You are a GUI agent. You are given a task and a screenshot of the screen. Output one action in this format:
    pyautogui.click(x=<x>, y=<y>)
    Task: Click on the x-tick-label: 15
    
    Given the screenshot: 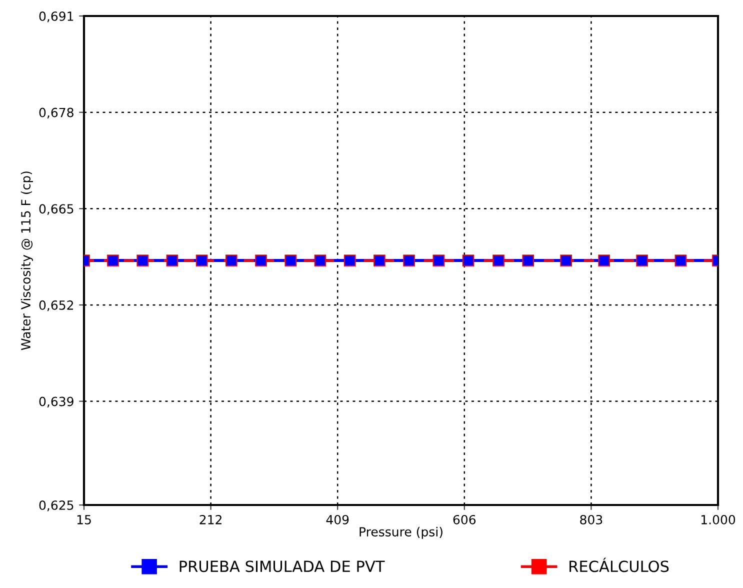 What is the action you would take?
    pyautogui.click(x=84, y=519)
    